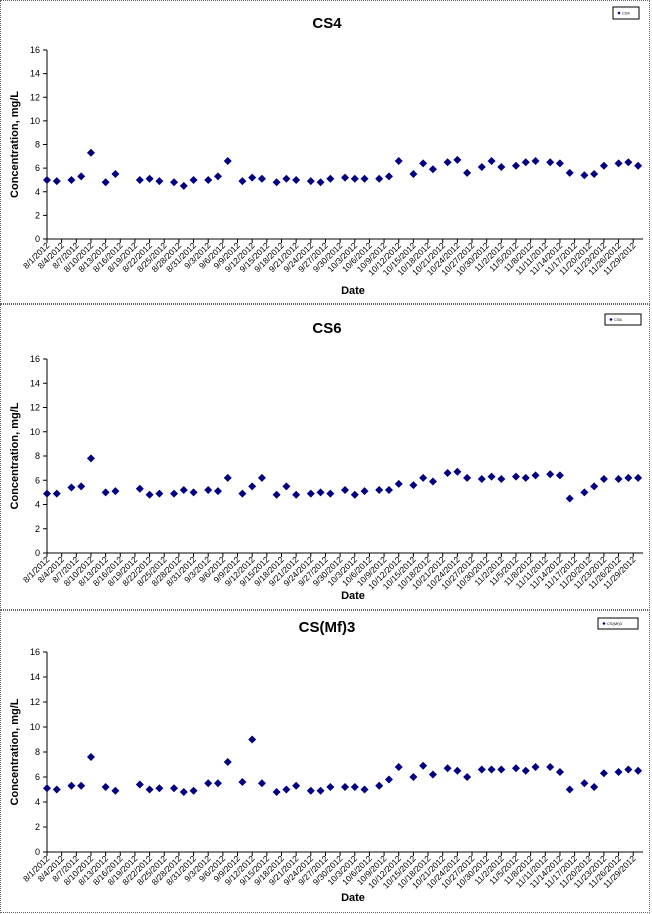 The image size is (652, 914). I want to click on legend: CS(Mf)3, so click(618, 623).